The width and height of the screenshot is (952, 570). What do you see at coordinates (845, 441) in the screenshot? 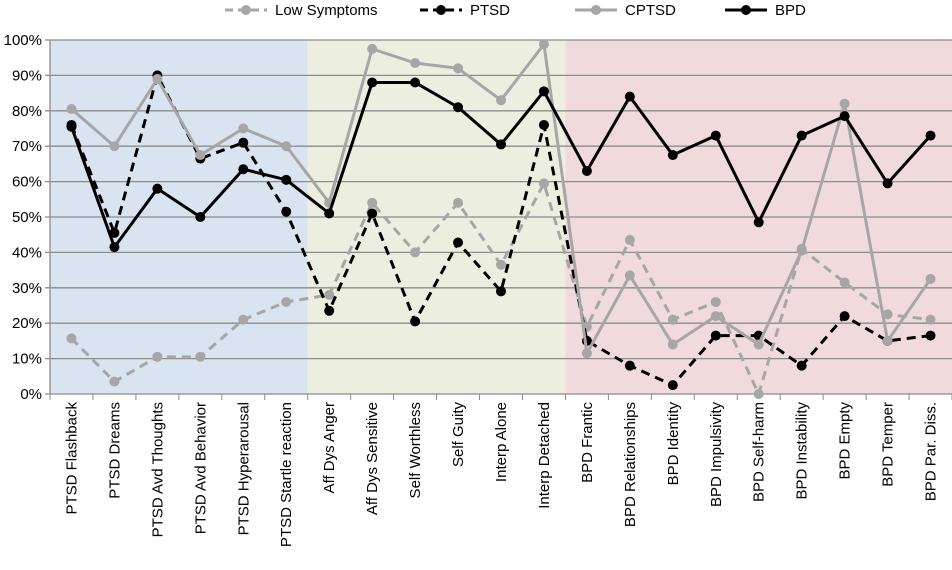
I see `x-tick-label: BPD Empty` at bounding box center [845, 441].